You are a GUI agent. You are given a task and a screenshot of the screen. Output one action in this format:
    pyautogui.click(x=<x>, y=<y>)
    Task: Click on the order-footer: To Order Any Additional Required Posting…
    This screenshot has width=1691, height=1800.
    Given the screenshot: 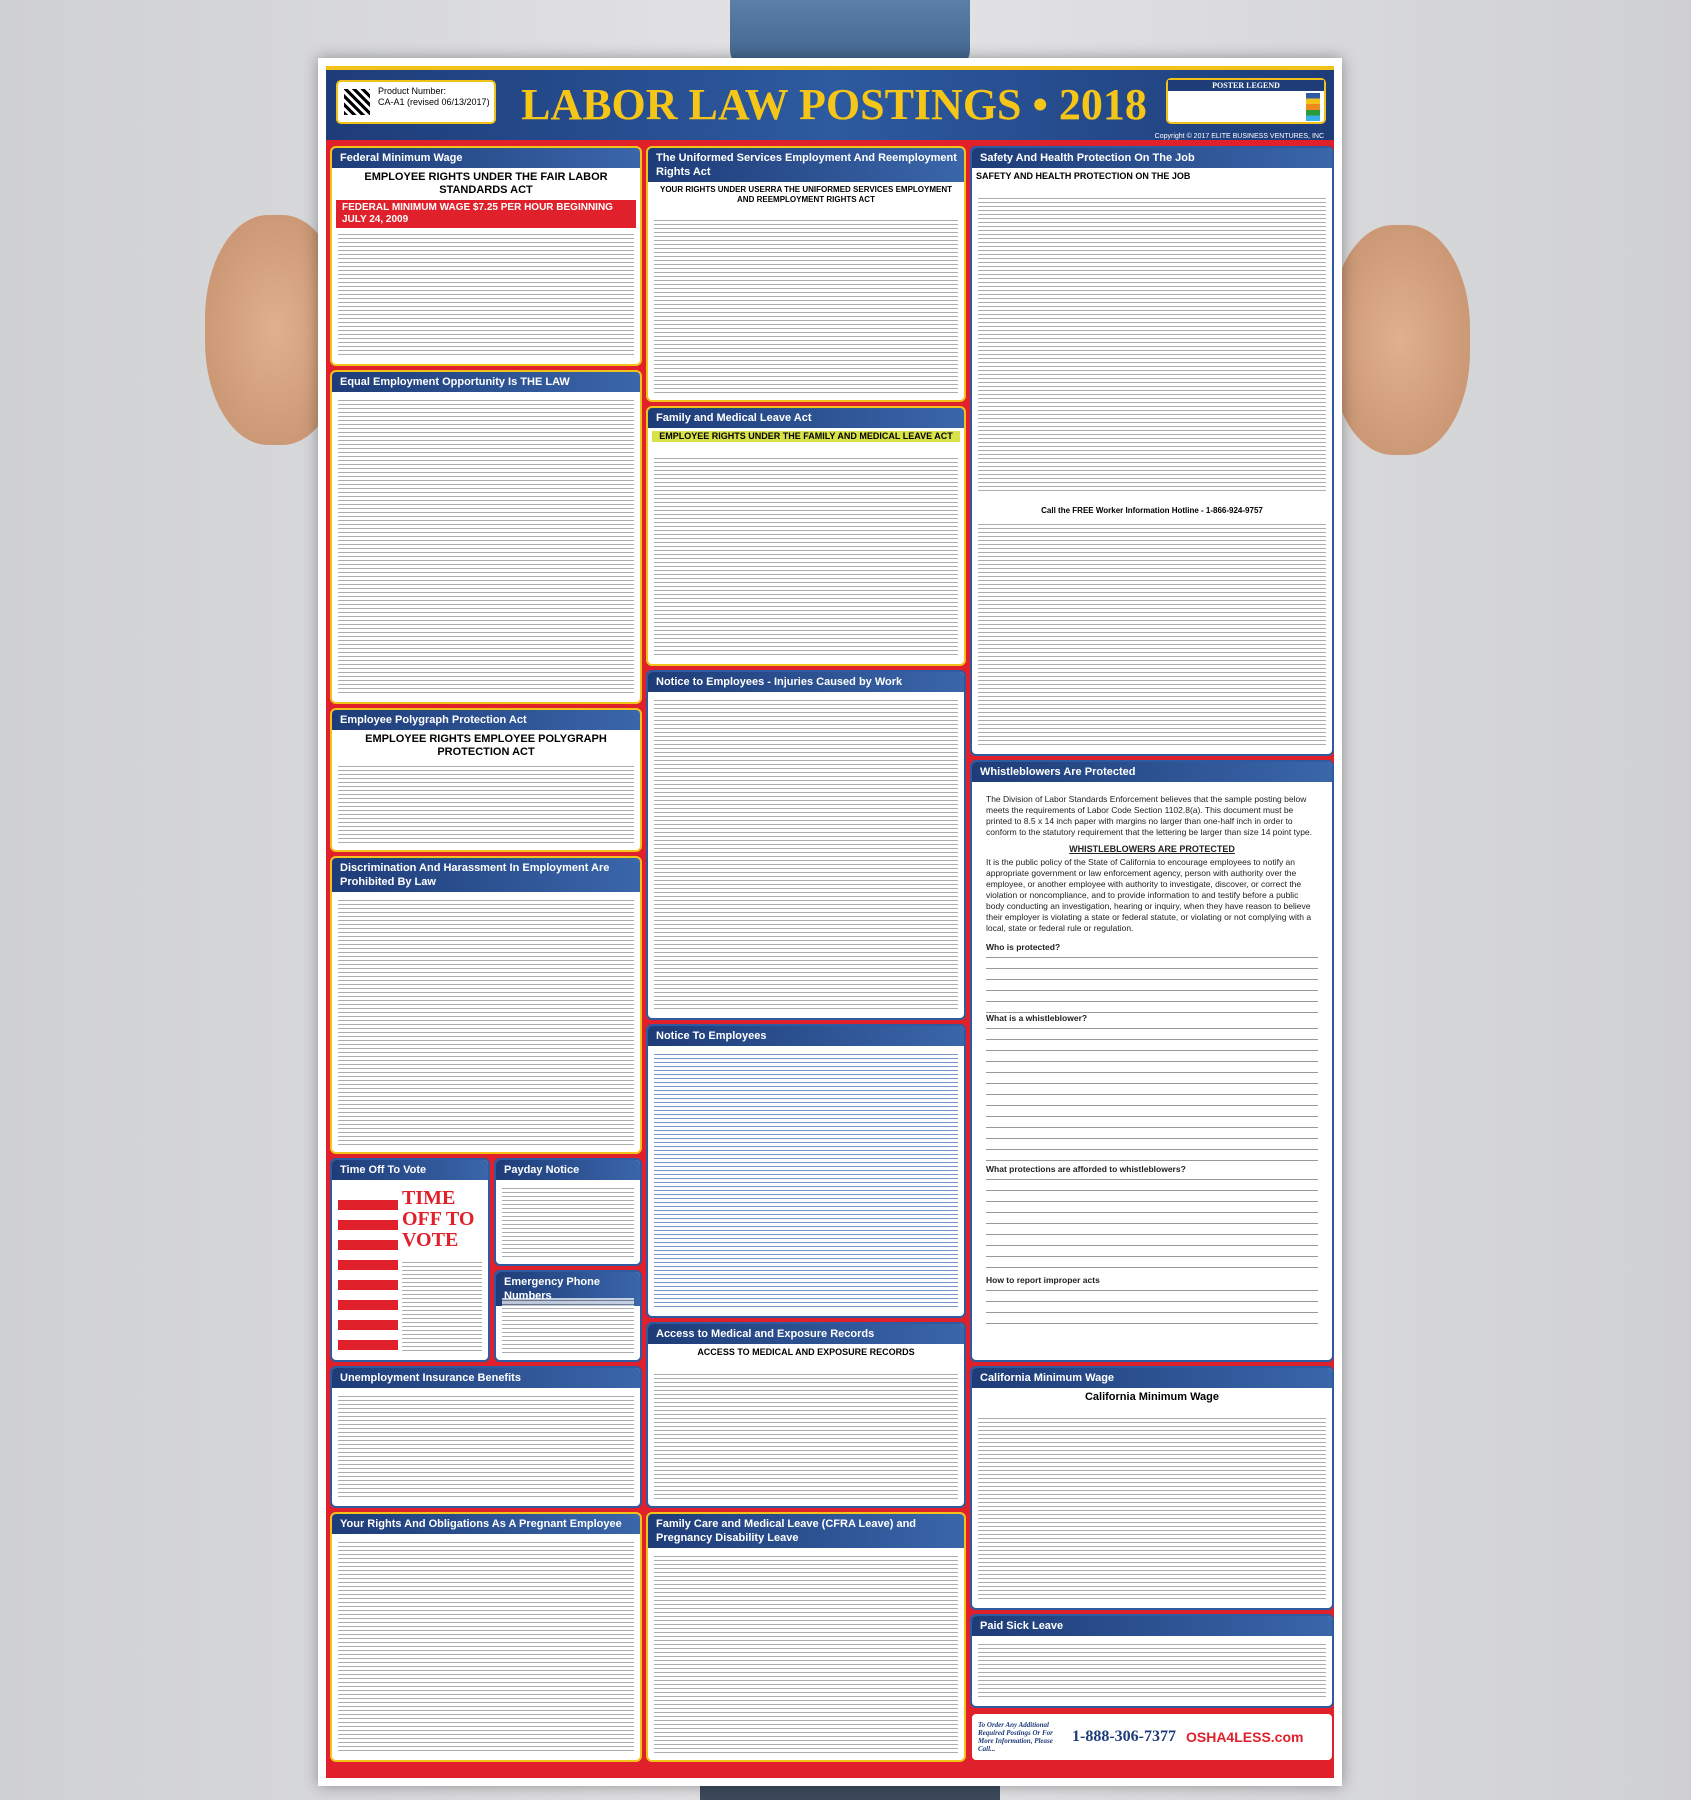 What is the action you would take?
    pyautogui.click(x=1152, y=1737)
    